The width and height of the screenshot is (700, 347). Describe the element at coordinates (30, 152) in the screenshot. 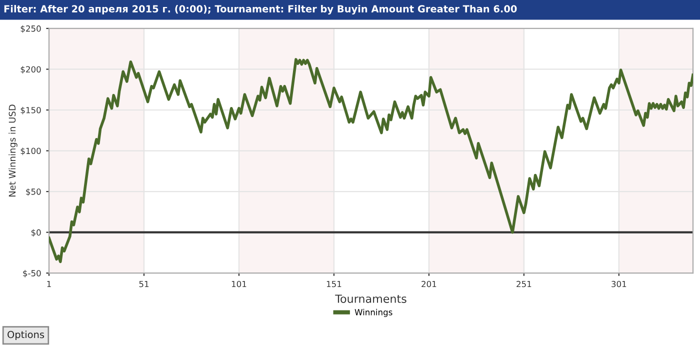

I see `y-tick-label: $100` at that location.